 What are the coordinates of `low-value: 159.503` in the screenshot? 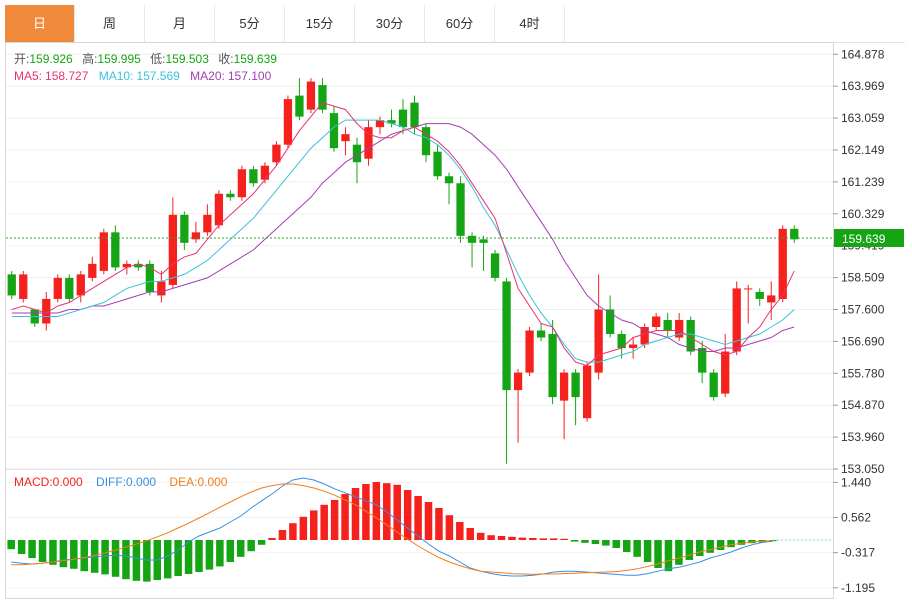 It's located at (188, 59).